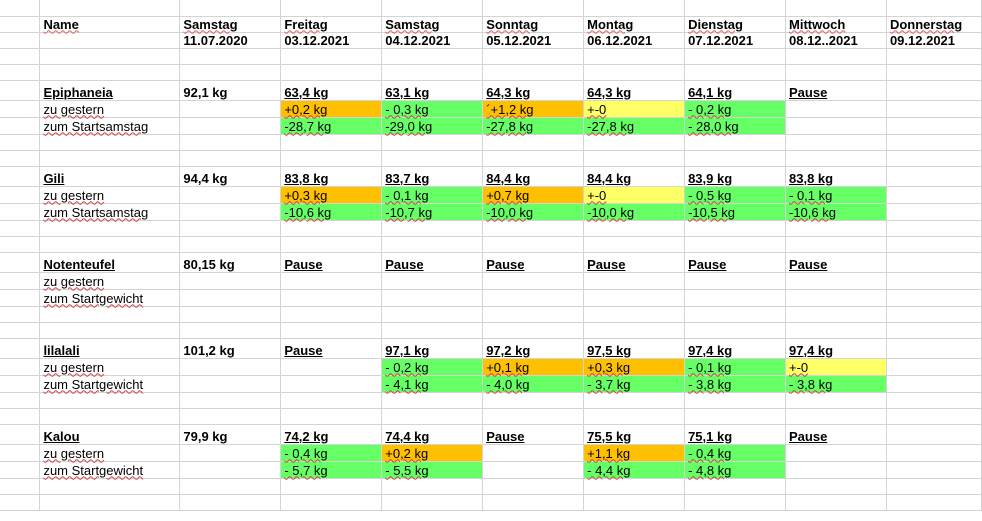 The height and width of the screenshot is (521, 982). I want to click on diff-cell: - 0,3 kg, so click(432, 109).